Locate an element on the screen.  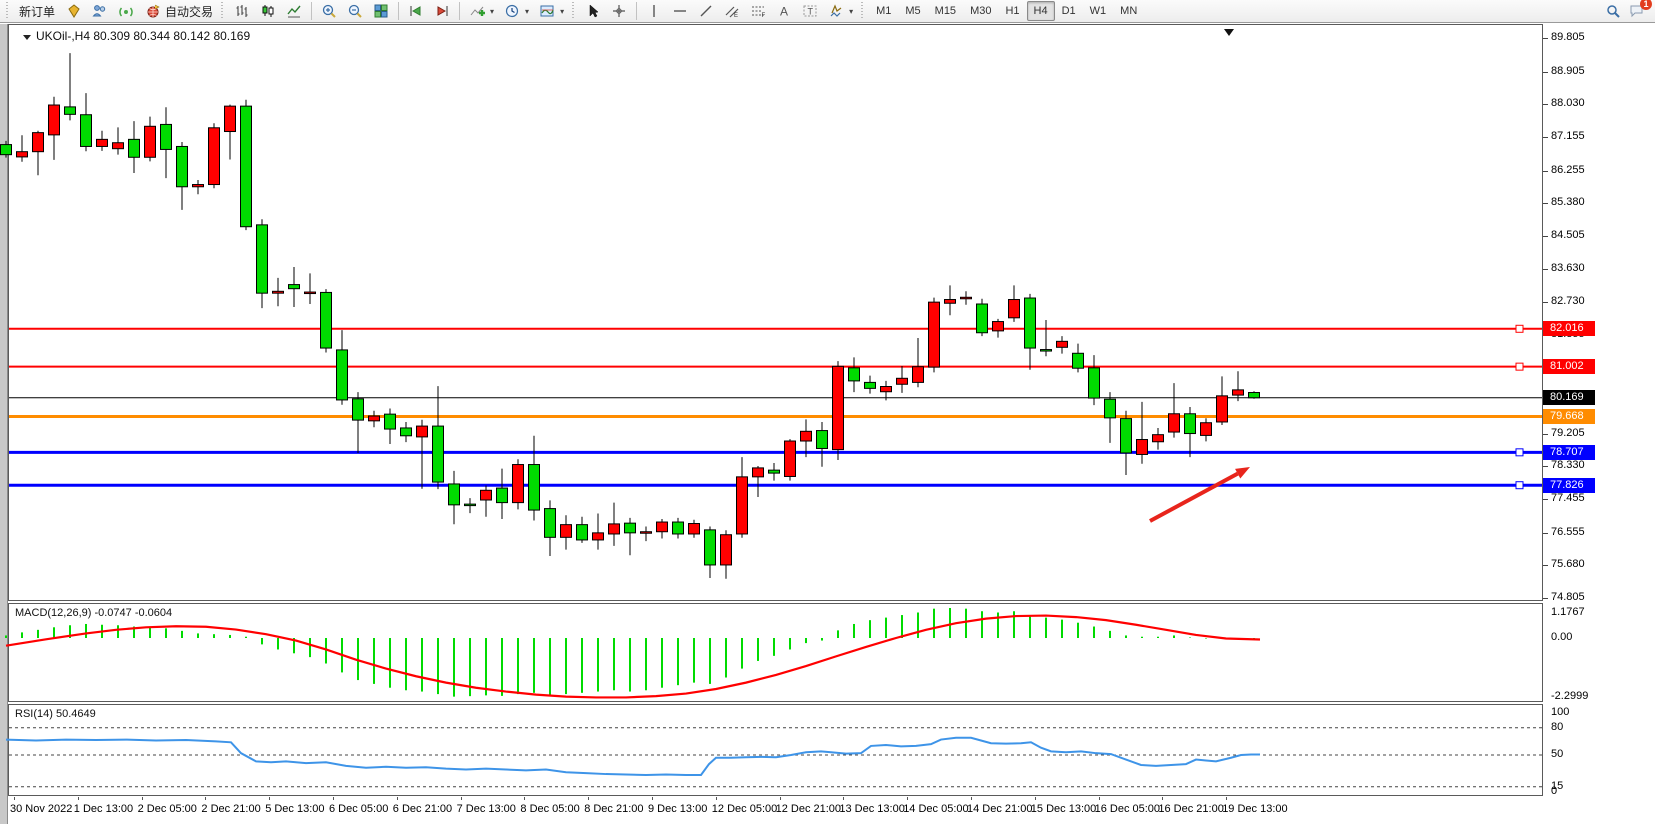
timeframe-h4-button: H4 is located at coordinates (1040, 11).